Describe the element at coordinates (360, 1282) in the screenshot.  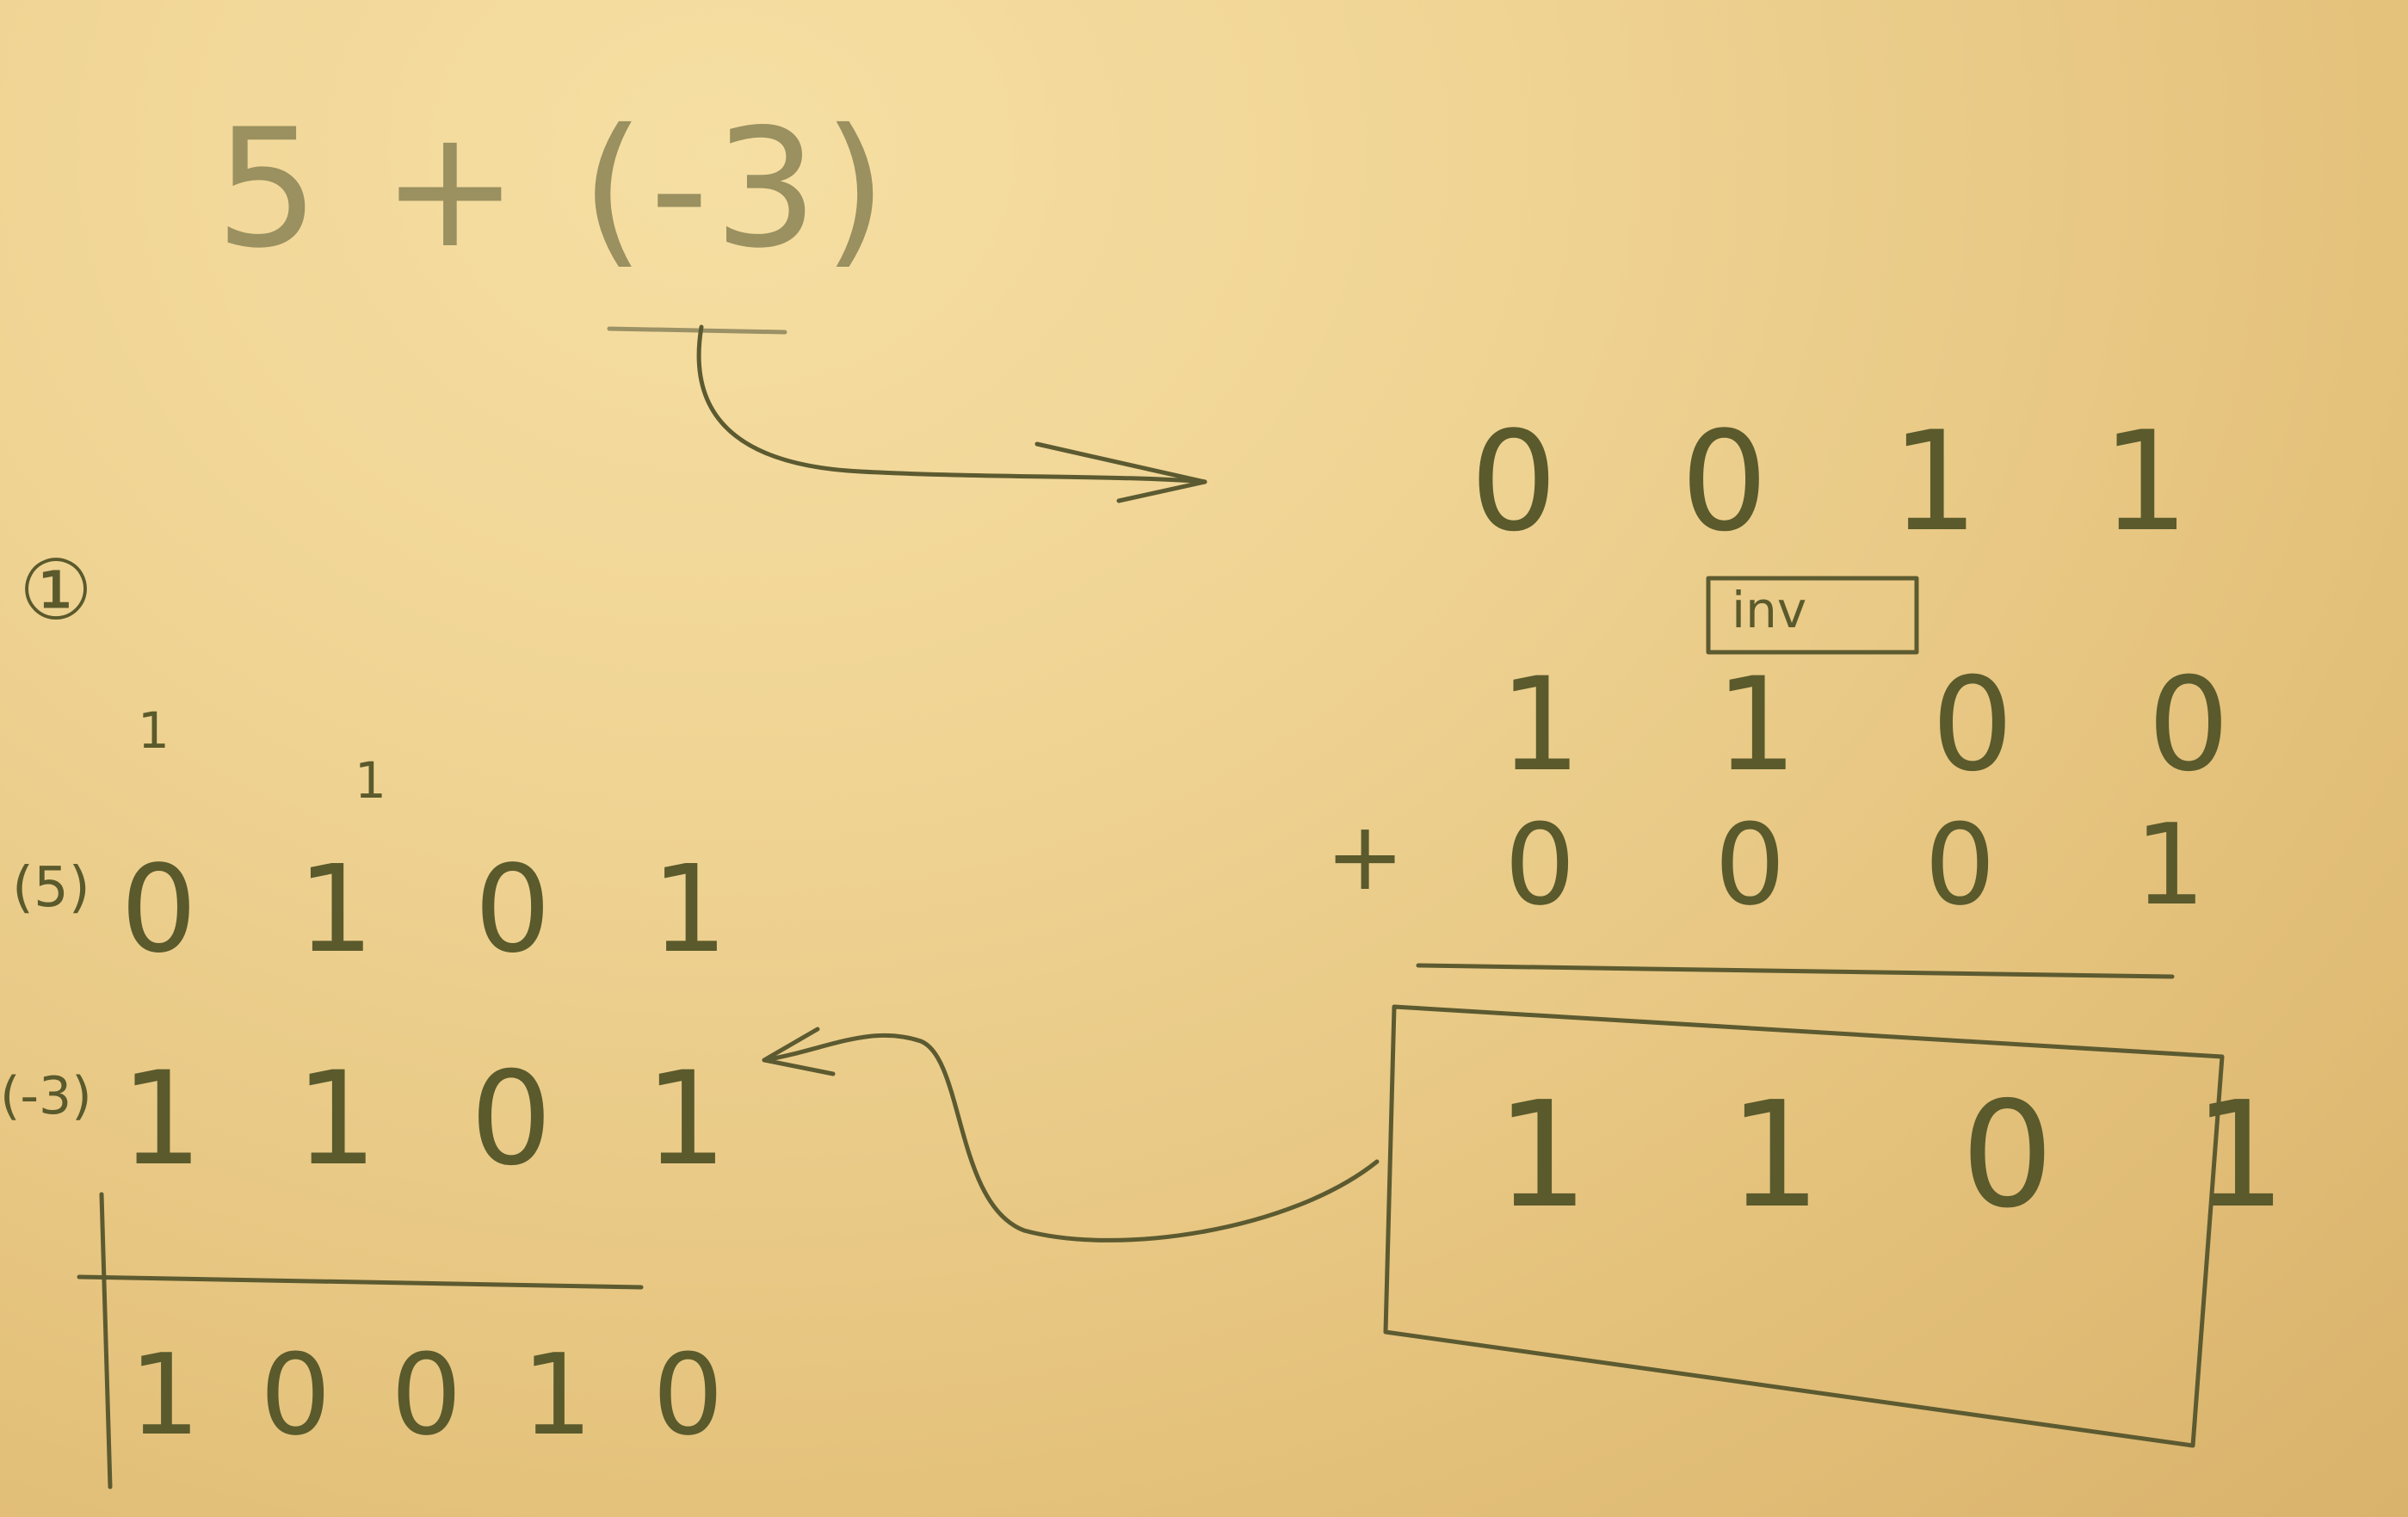
I see `left-sum-line` at that location.